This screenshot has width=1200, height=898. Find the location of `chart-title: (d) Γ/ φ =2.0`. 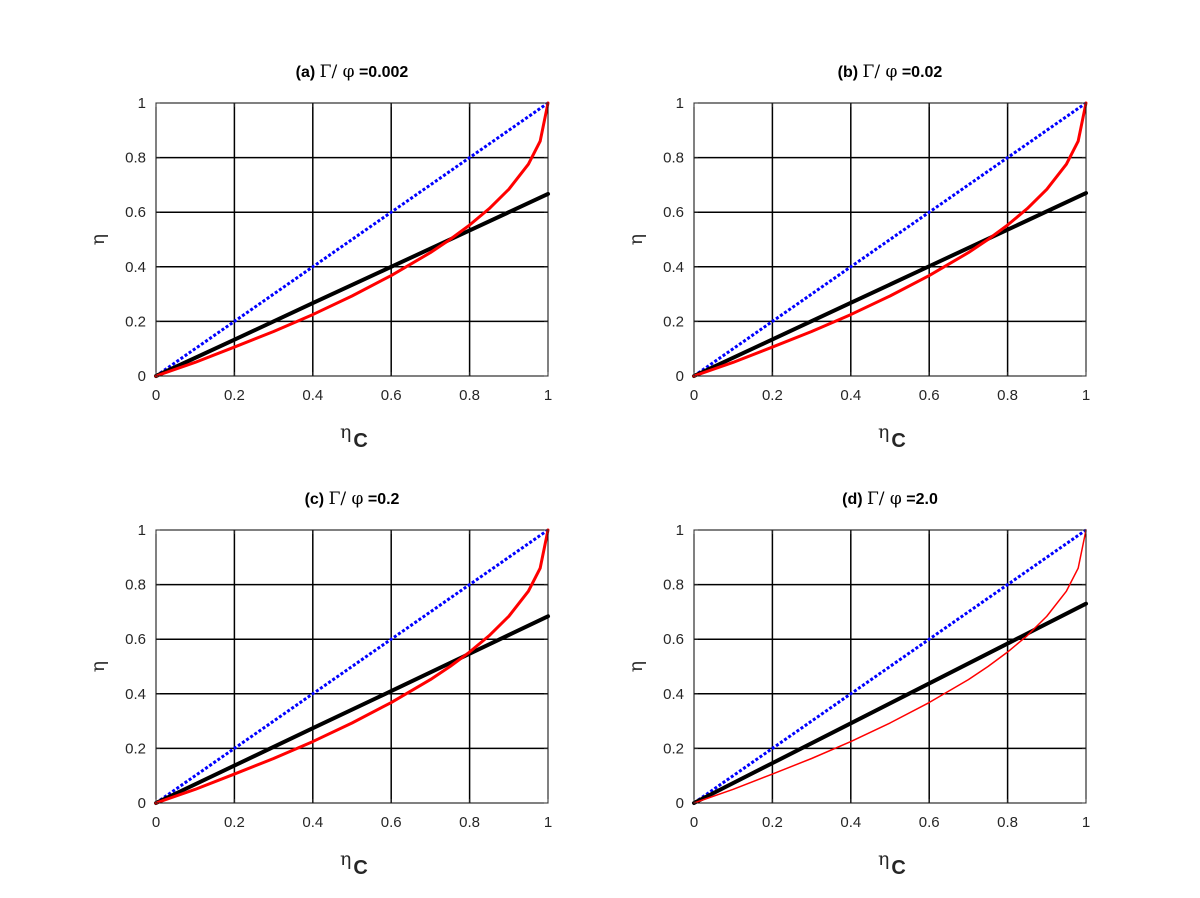

chart-title: (d) Γ/ φ =2.0 is located at coordinates (890, 499).